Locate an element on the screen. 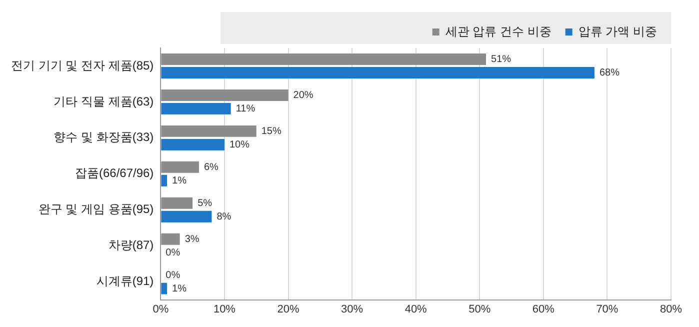 The image size is (699, 327). y-tick-label: 향수 및 화장품(33) is located at coordinates (104, 137).